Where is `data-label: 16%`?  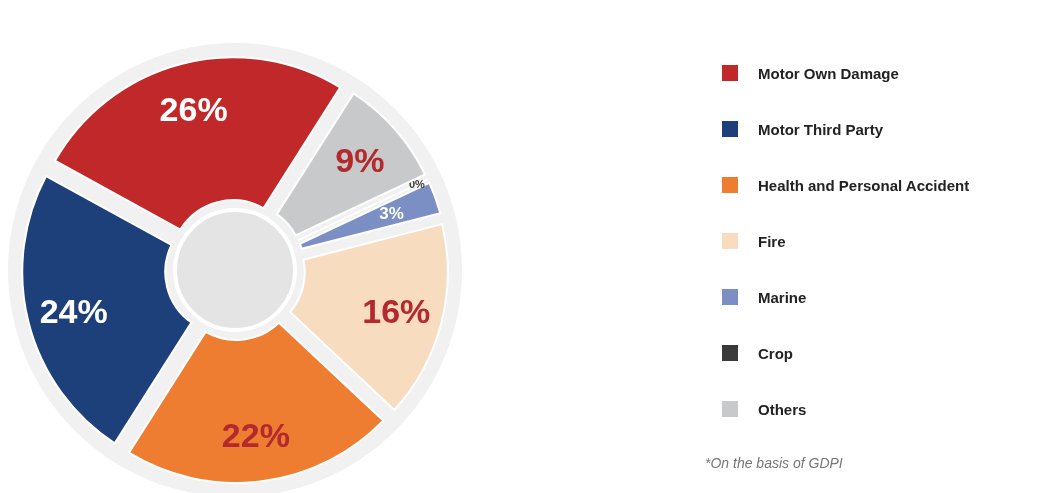 data-label: 16% is located at coordinates (396, 311).